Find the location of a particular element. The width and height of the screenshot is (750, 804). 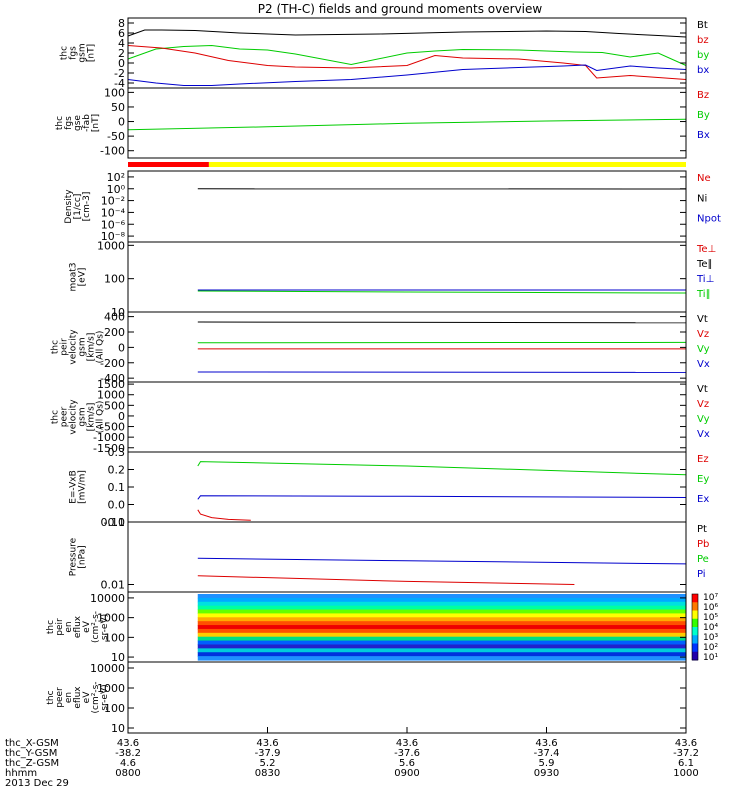

legend-by: By is located at coordinates (703, 115).